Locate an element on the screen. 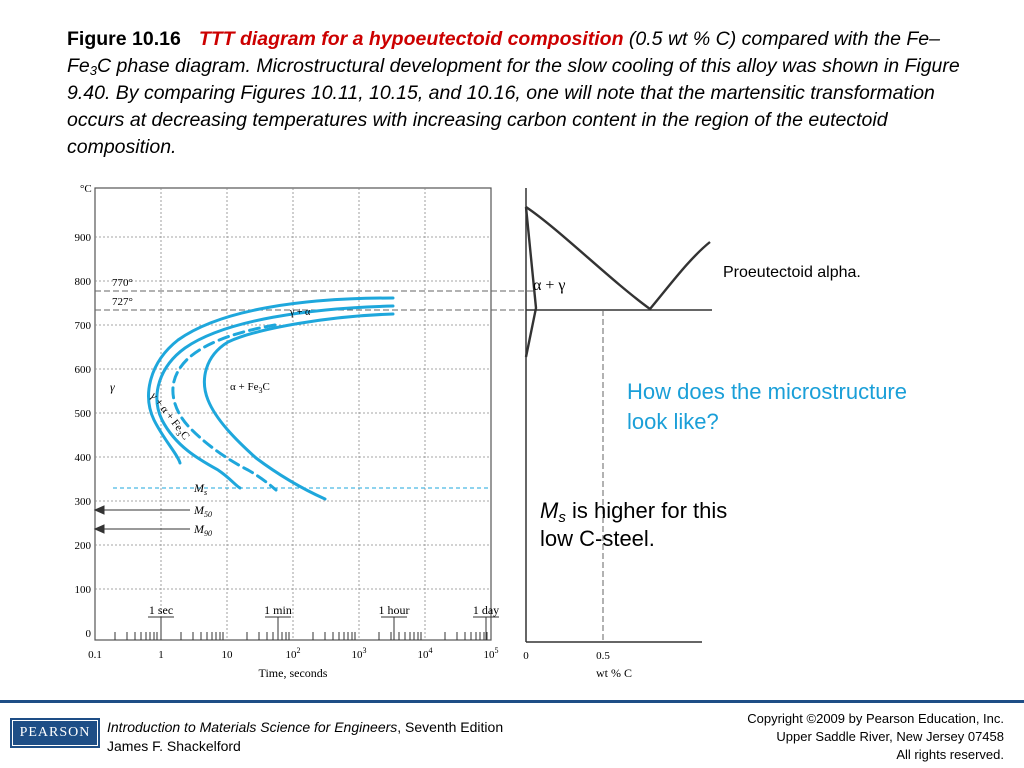 The height and width of the screenshot is (768, 1024). pearson-logo-text: PEARSON is located at coordinates (55, 732).